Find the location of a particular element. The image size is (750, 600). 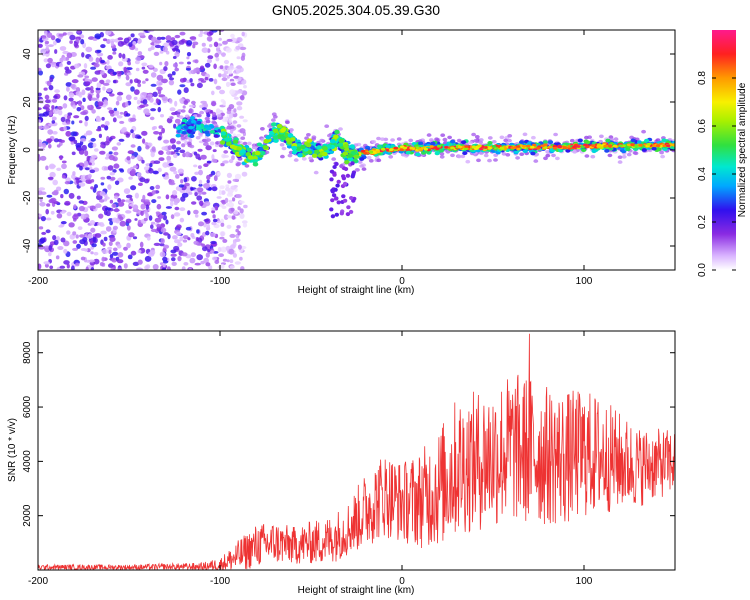

y-tick-label: 40 is located at coordinates (27, 54).